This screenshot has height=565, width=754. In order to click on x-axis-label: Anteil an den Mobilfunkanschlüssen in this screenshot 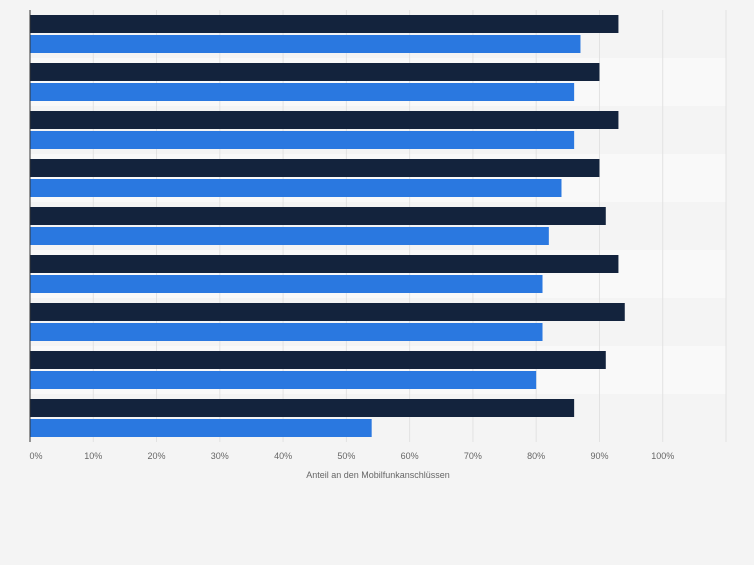, I will do `click(378, 475)`.